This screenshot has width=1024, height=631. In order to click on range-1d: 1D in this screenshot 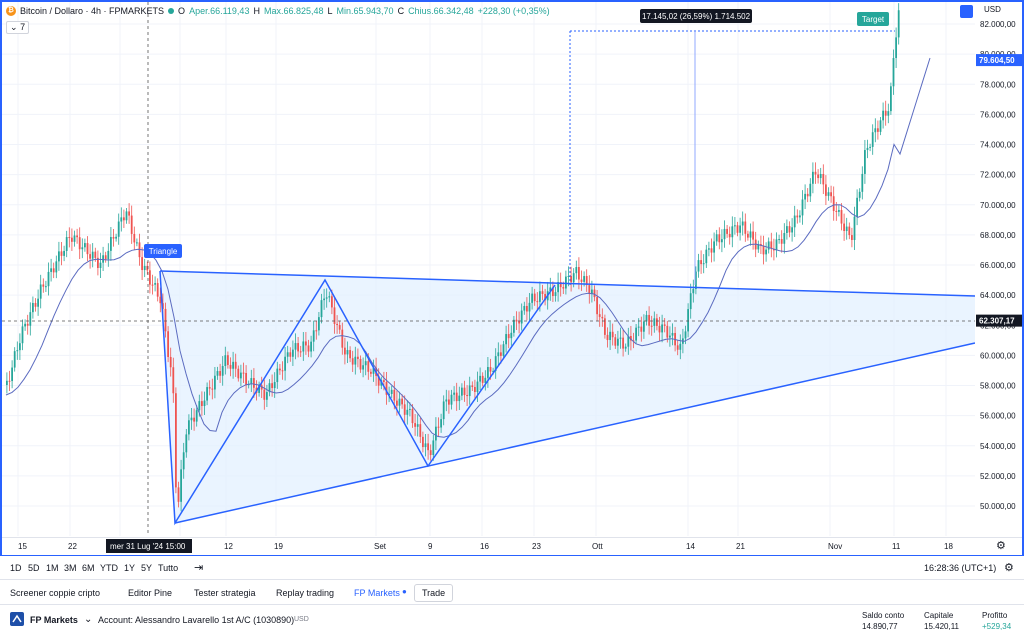, I will do `click(16, 568)`.